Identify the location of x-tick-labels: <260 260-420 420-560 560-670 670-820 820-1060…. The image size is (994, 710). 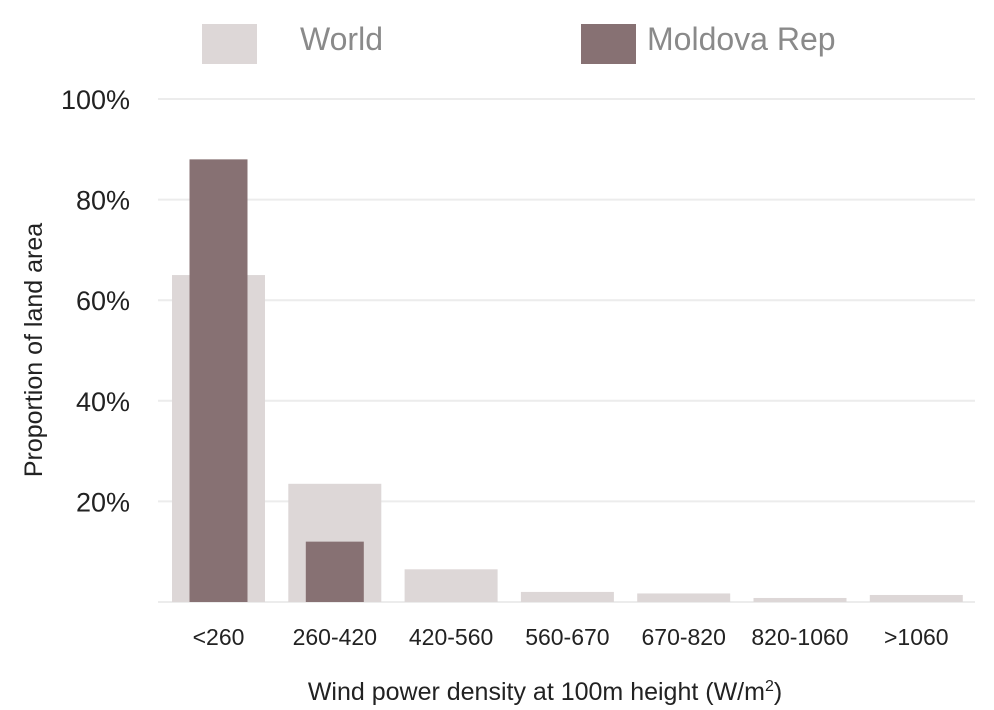
(571, 637).